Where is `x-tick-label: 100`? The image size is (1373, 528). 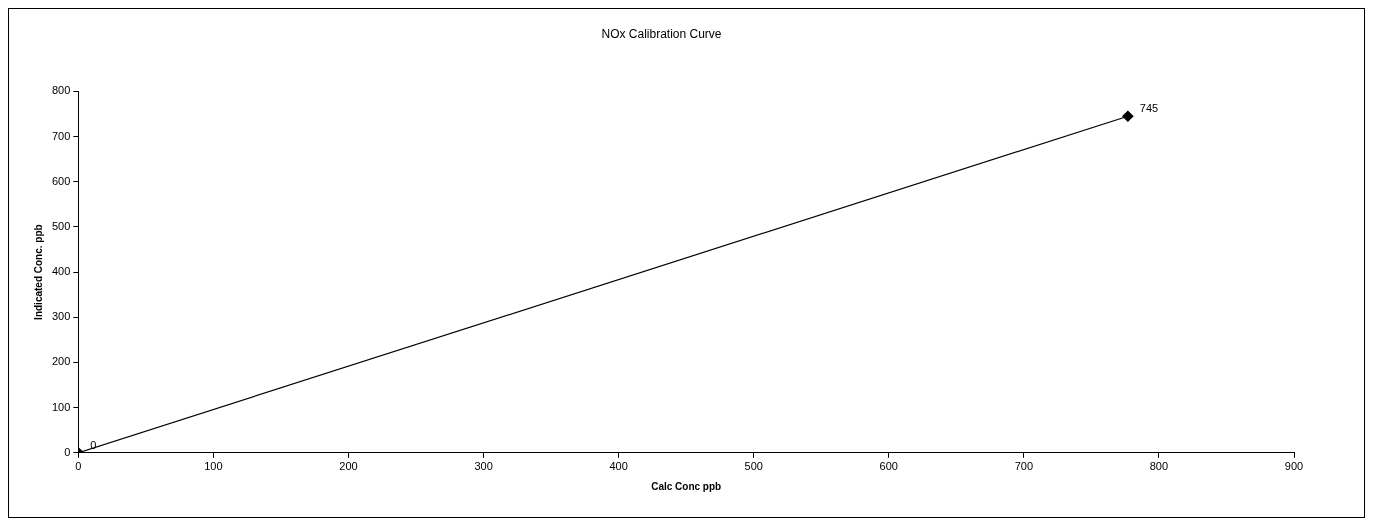 x-tick-label: 100 is located at coordinates (213, 466).